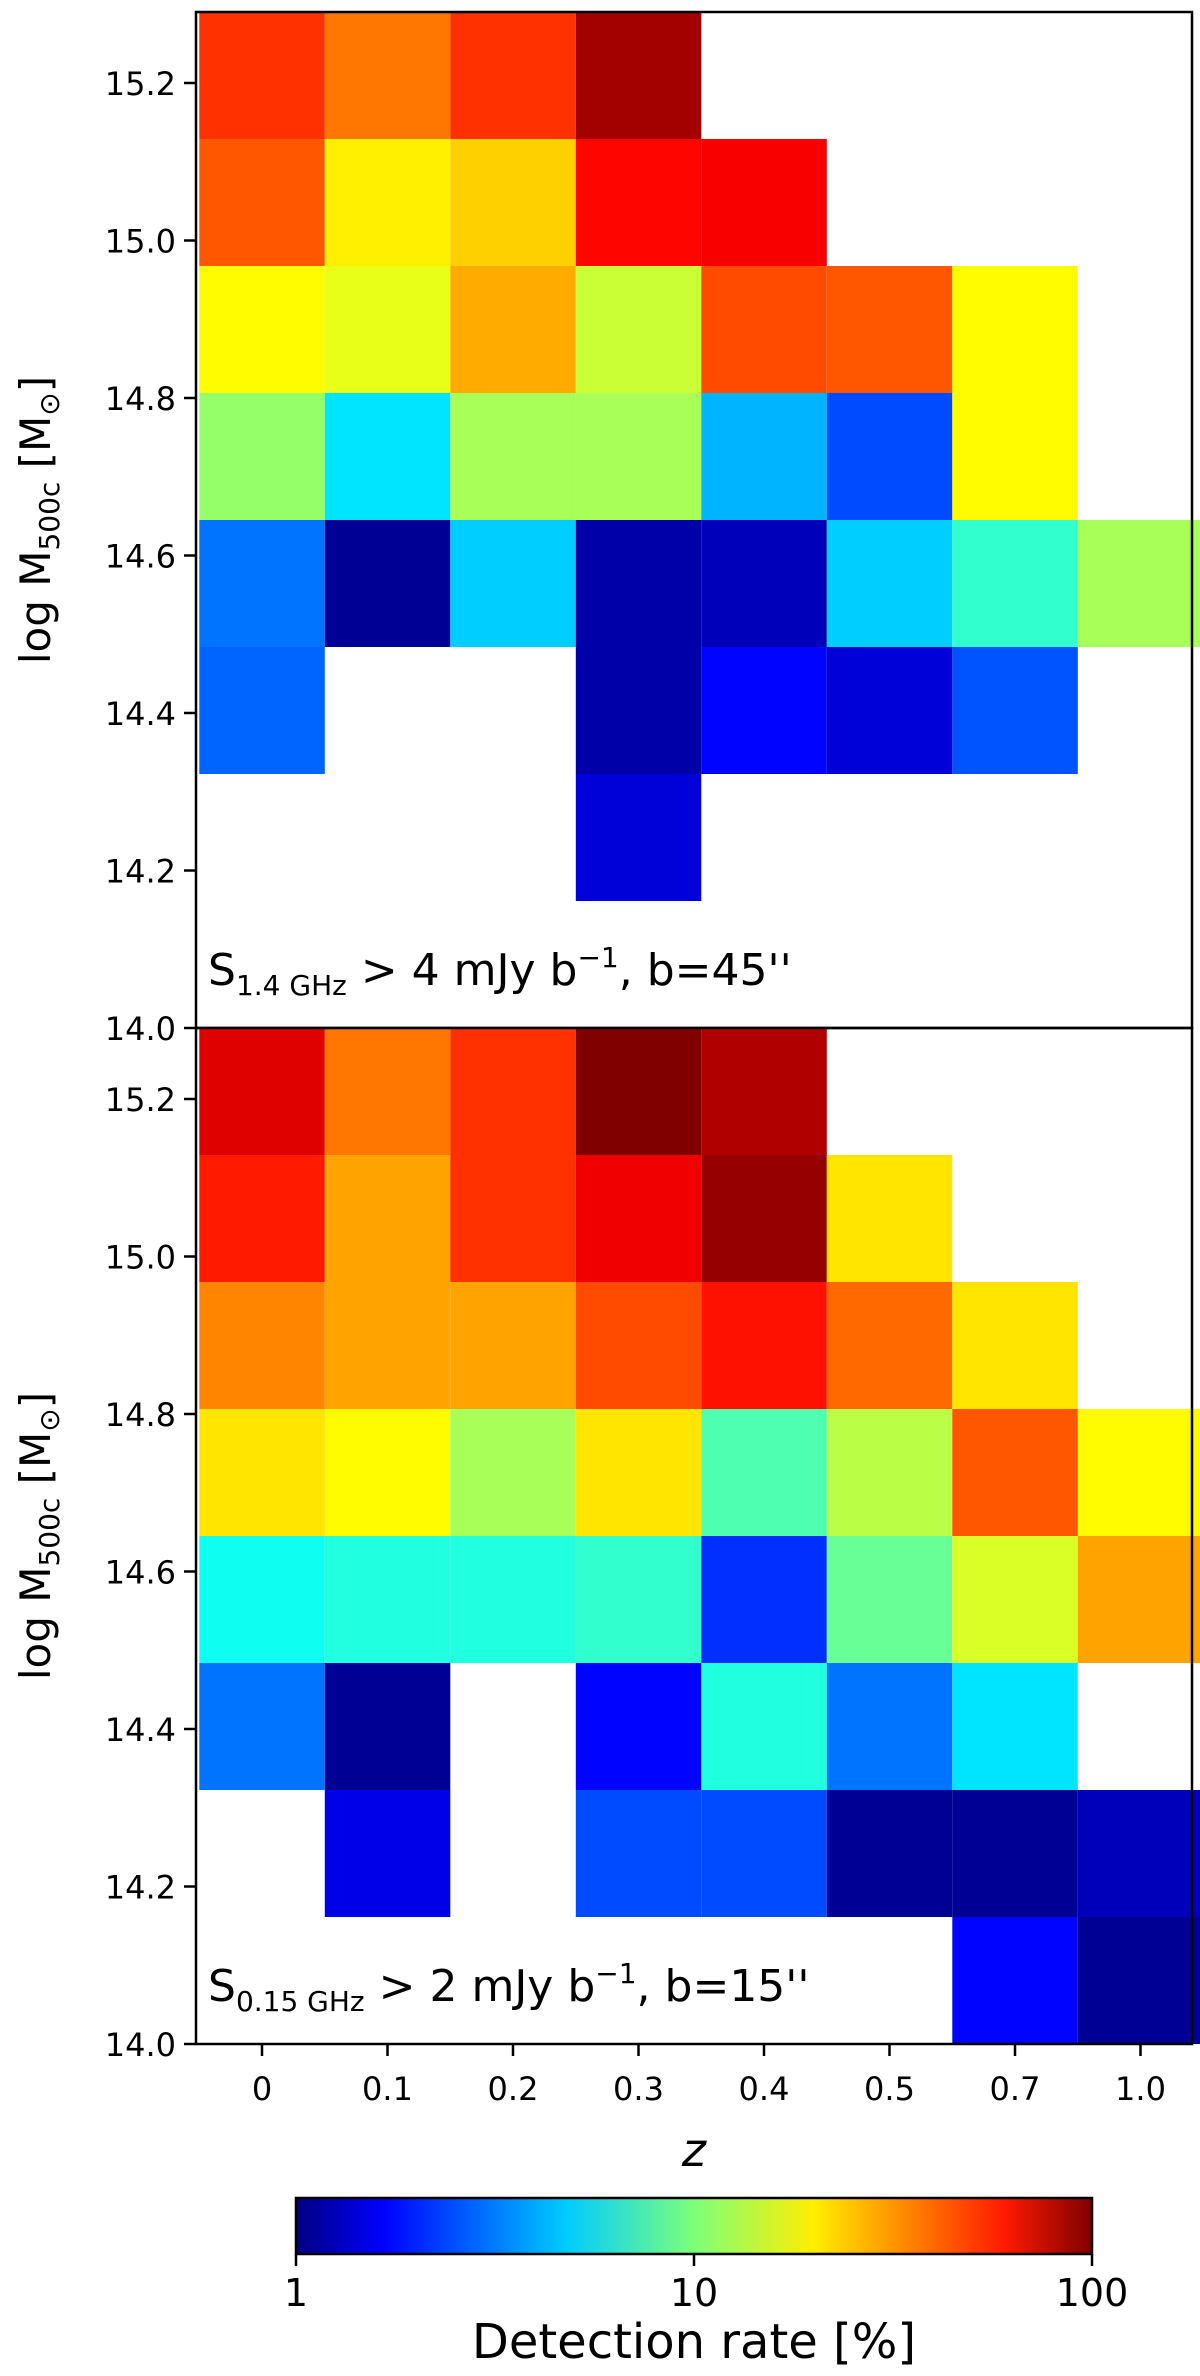 The height and width of the screenshot is (2376, 1200). Describe the element at coordinates (706, 2284) in the screenshot. I see `colorbar-ticks: 1 10 100` at that location.